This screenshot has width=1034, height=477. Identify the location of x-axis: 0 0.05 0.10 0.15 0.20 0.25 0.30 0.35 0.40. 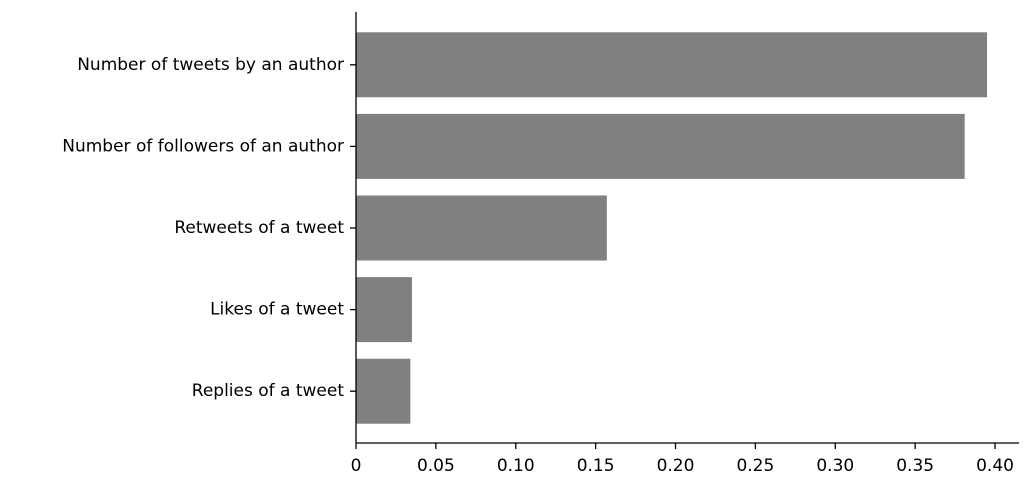
(682, 459).